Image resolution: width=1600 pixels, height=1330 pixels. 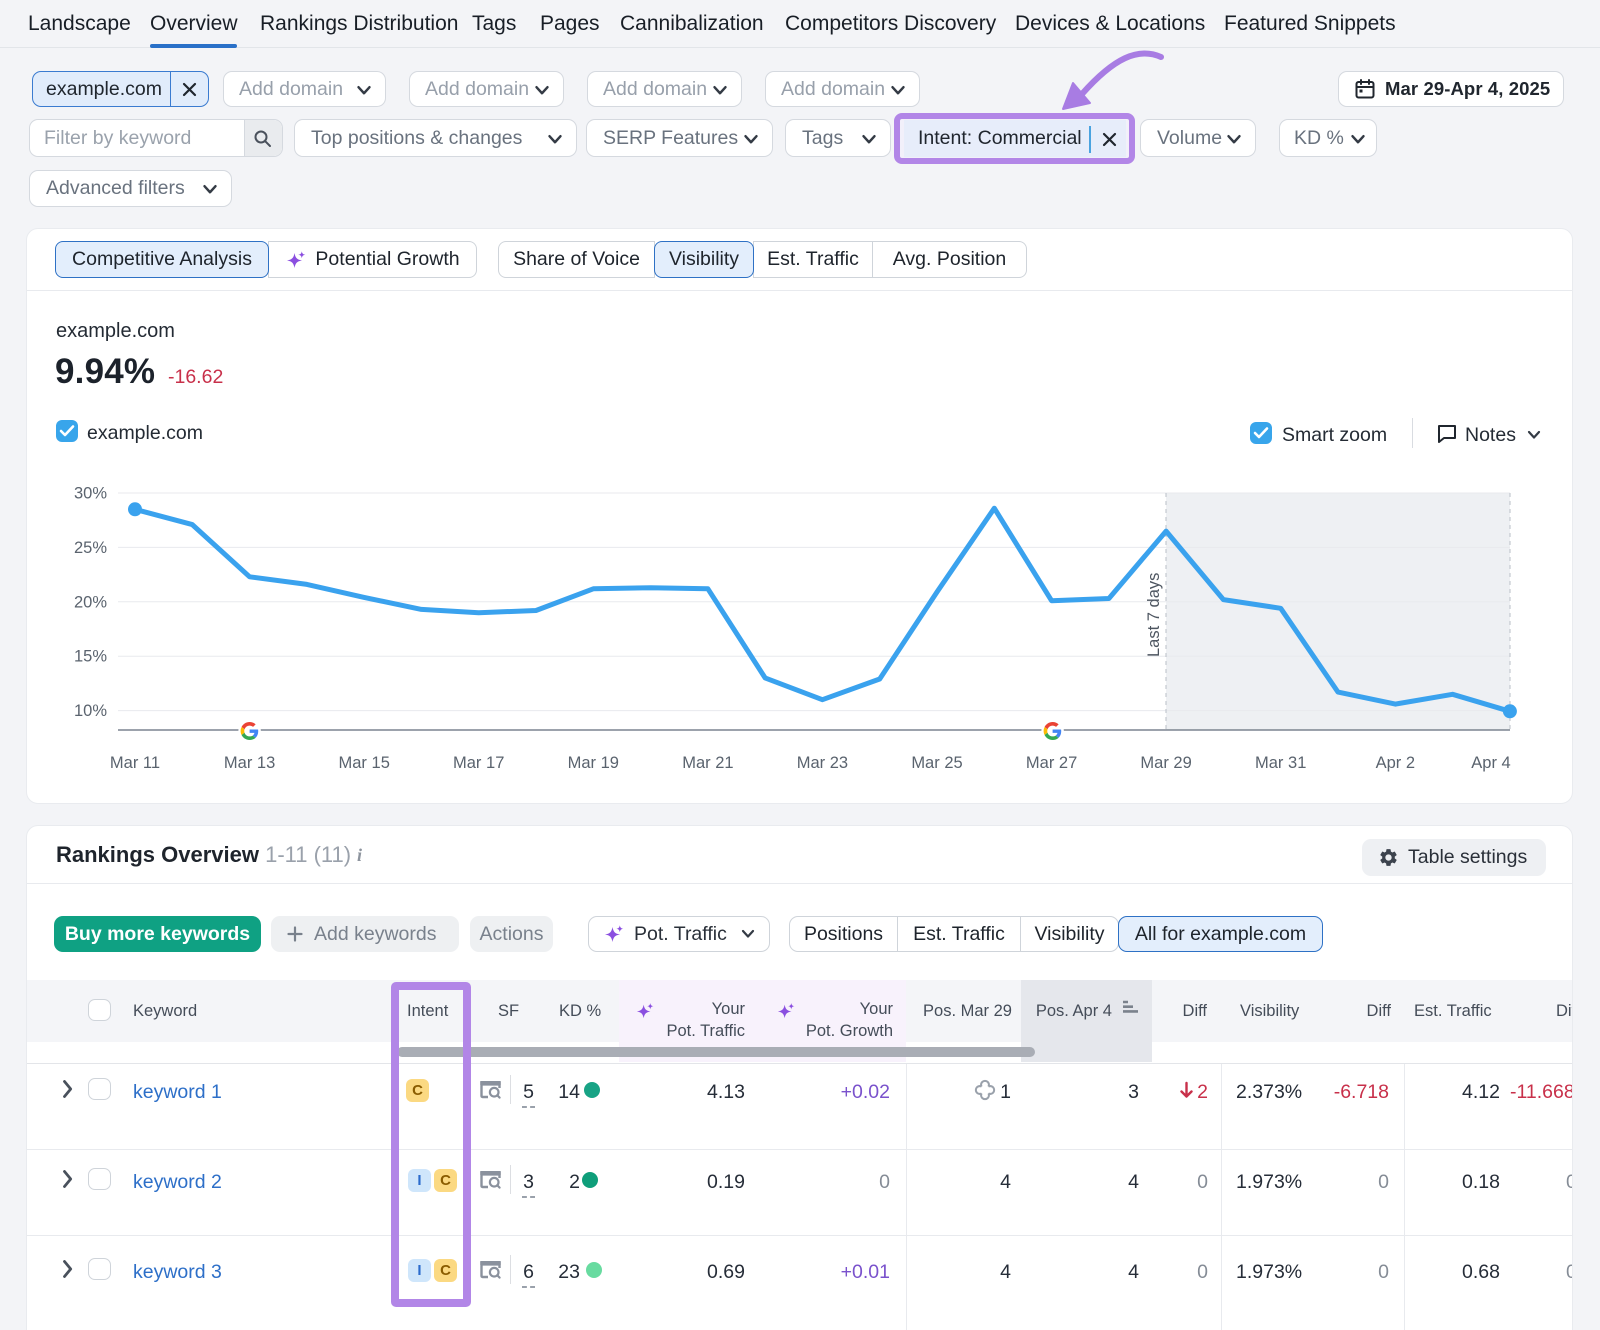 I want to click on svg-text: Mar 31, so click(x=1280, y=763).